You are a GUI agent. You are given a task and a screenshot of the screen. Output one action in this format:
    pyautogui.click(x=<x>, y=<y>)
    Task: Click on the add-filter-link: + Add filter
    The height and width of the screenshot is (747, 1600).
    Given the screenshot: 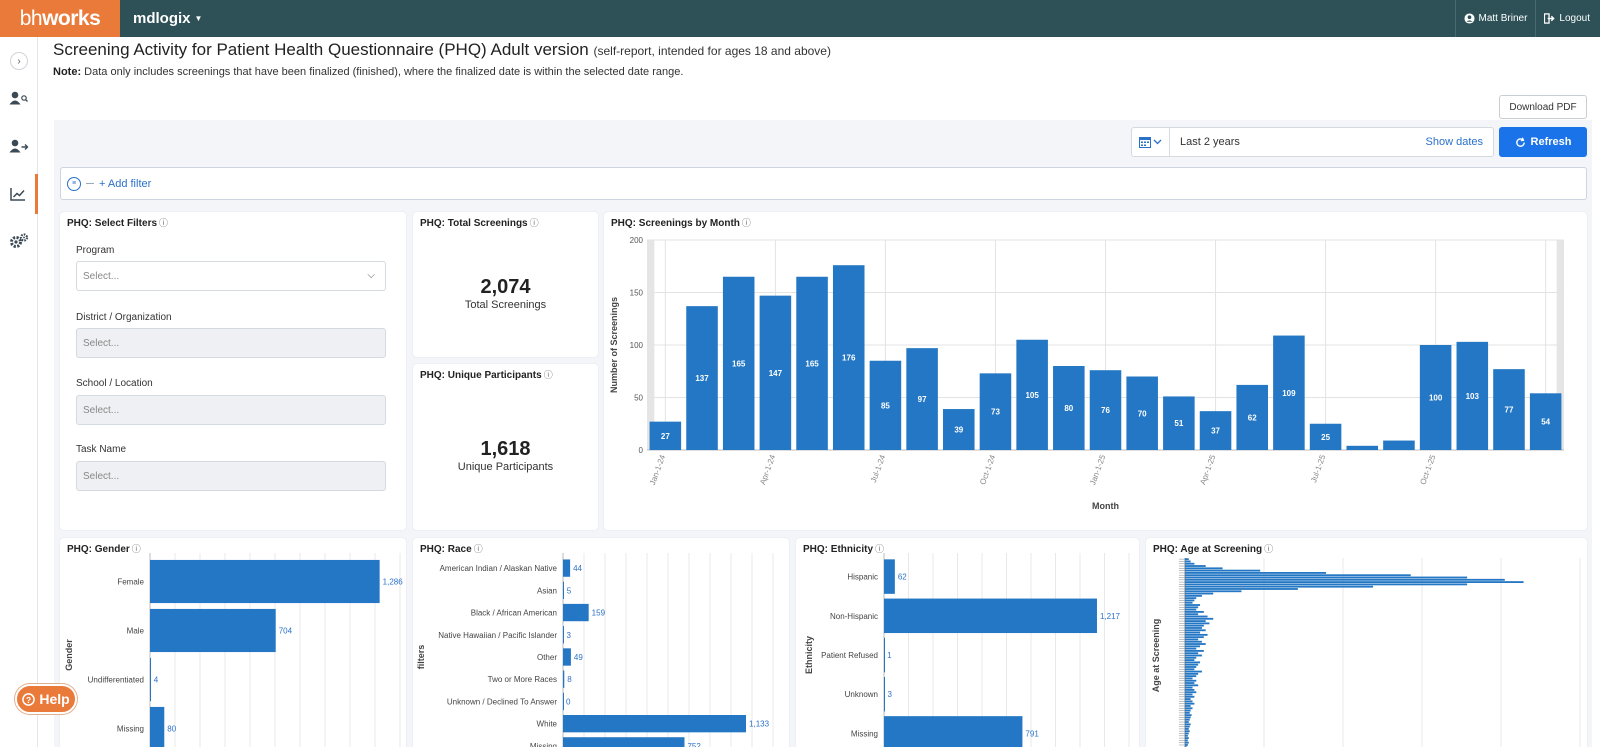 What is the action you would take?
    pyautogui.click(x=125, y=183)
    